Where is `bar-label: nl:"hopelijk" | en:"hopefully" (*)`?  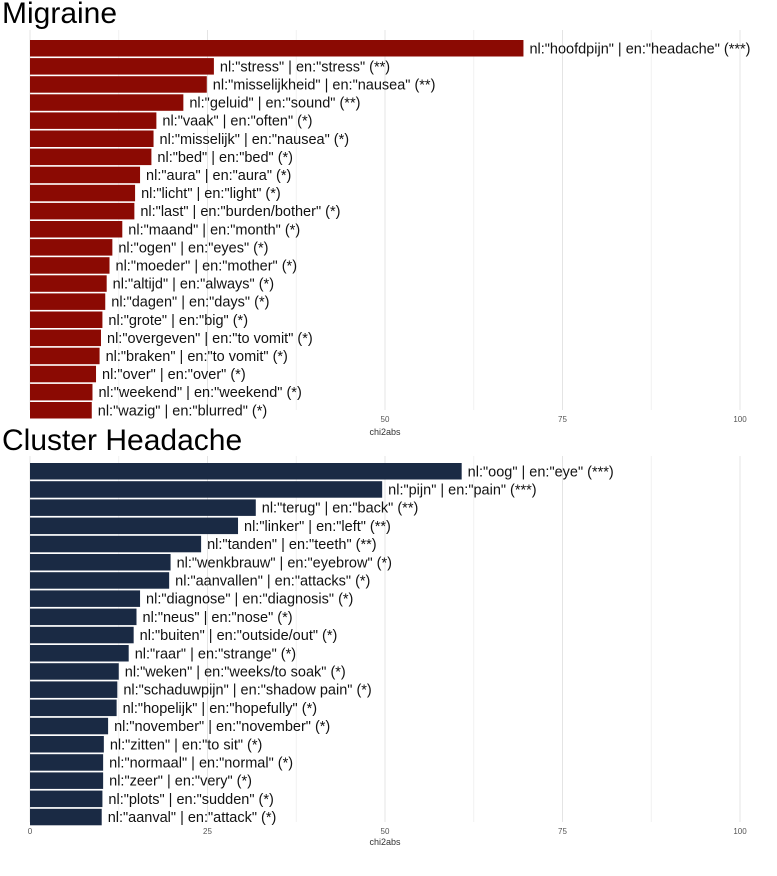 bar-label: nl:"hopelijk" | en:"hopefully" (*) is located at coordinates (220, 709).